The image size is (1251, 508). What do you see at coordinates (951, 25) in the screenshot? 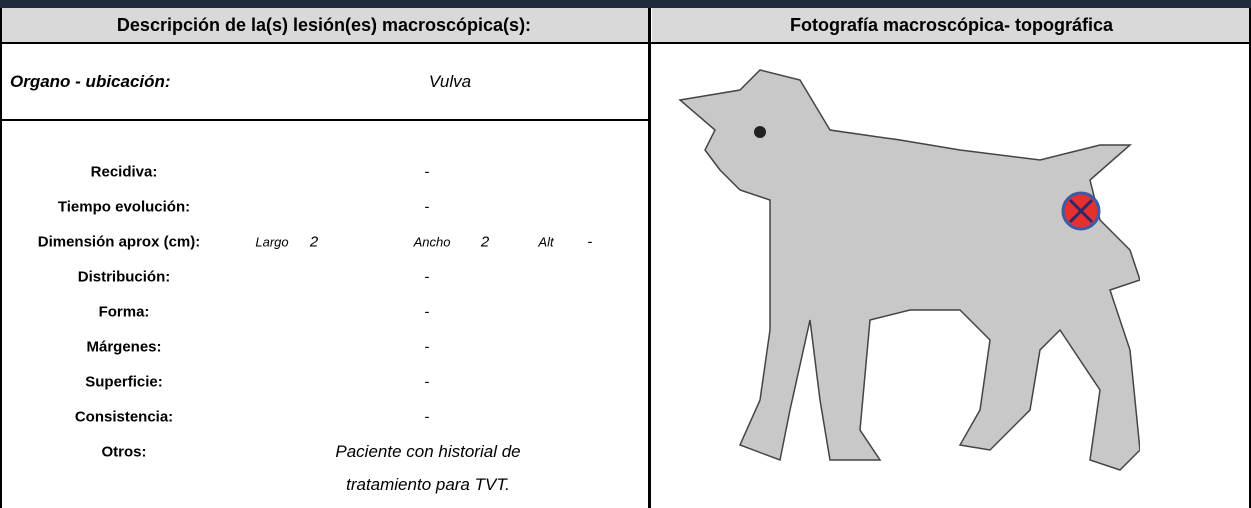
I see `right-header: Fotografía macroscópica- topográfica` at bounding box center [951, 25].